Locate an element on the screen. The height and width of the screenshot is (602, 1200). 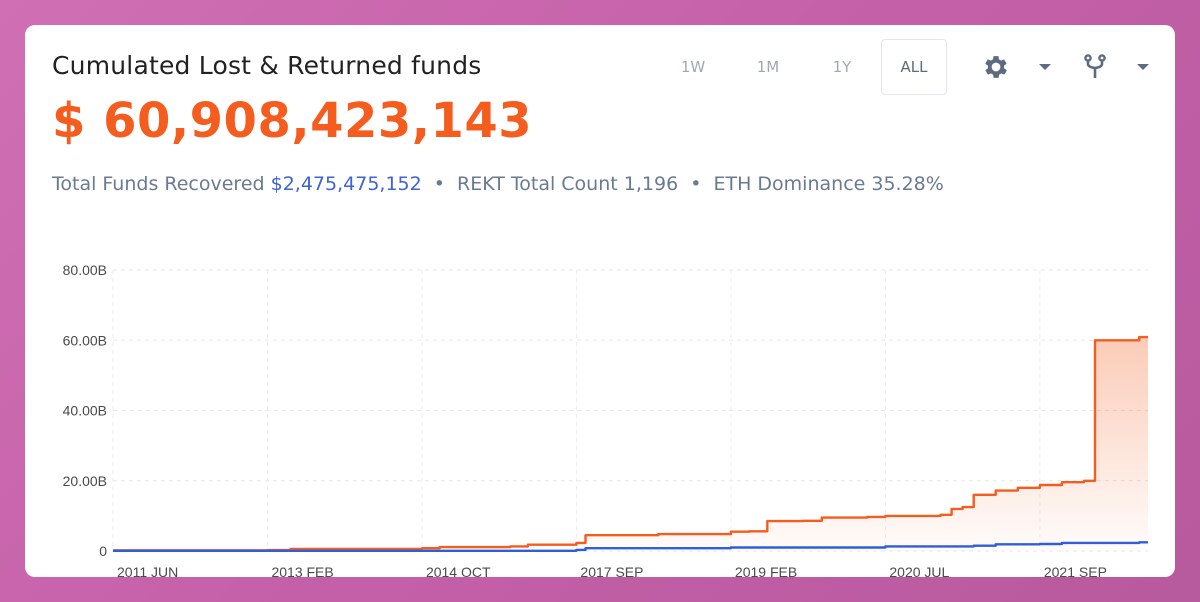
rekt-count-label: REKT Total Count is located at coordinates (537, 184).